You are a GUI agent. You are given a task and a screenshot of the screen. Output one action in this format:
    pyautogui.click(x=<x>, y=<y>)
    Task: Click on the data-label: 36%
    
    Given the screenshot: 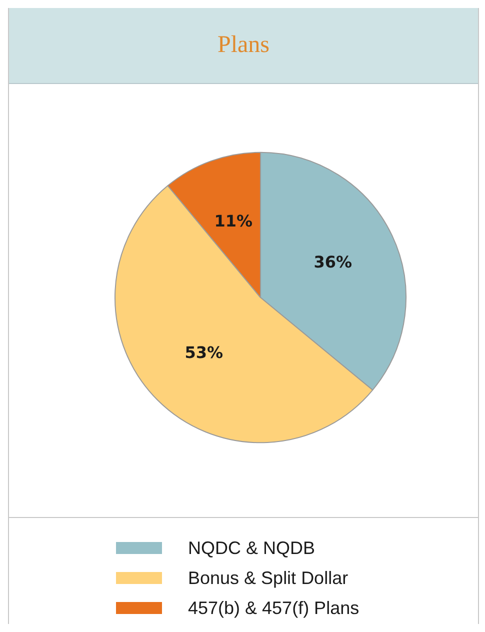 What is the action you would take?
    pyautogui.click(x=333, y=262)
    